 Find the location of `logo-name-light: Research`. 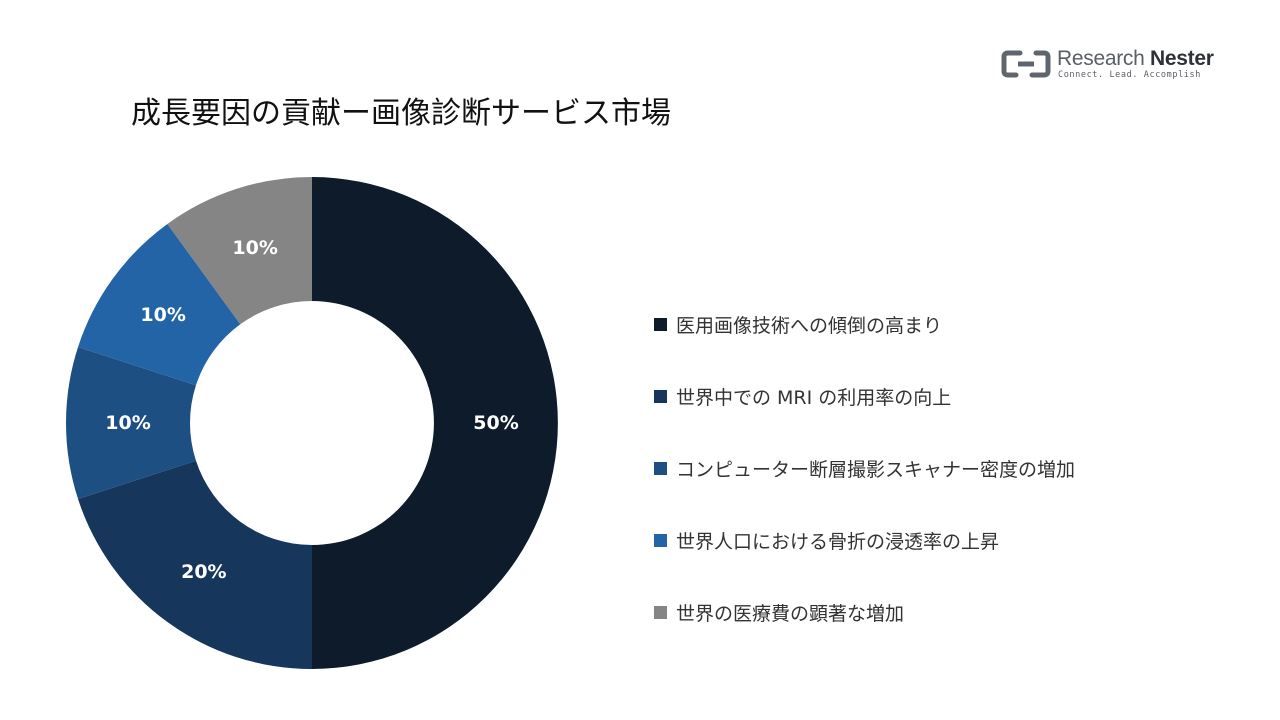

logo-name-light: Research is located at coordinates (1101, 58).